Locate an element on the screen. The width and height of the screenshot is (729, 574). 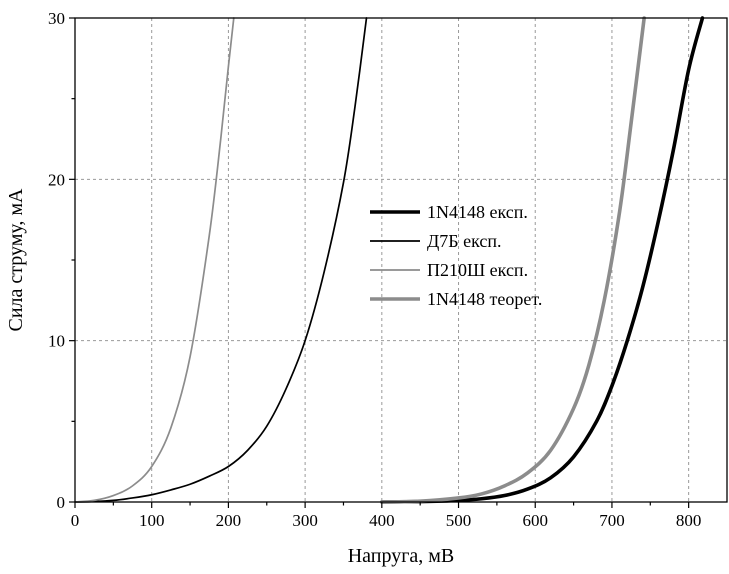
y-tick-label: 20 is located at coordinates (56, 179).